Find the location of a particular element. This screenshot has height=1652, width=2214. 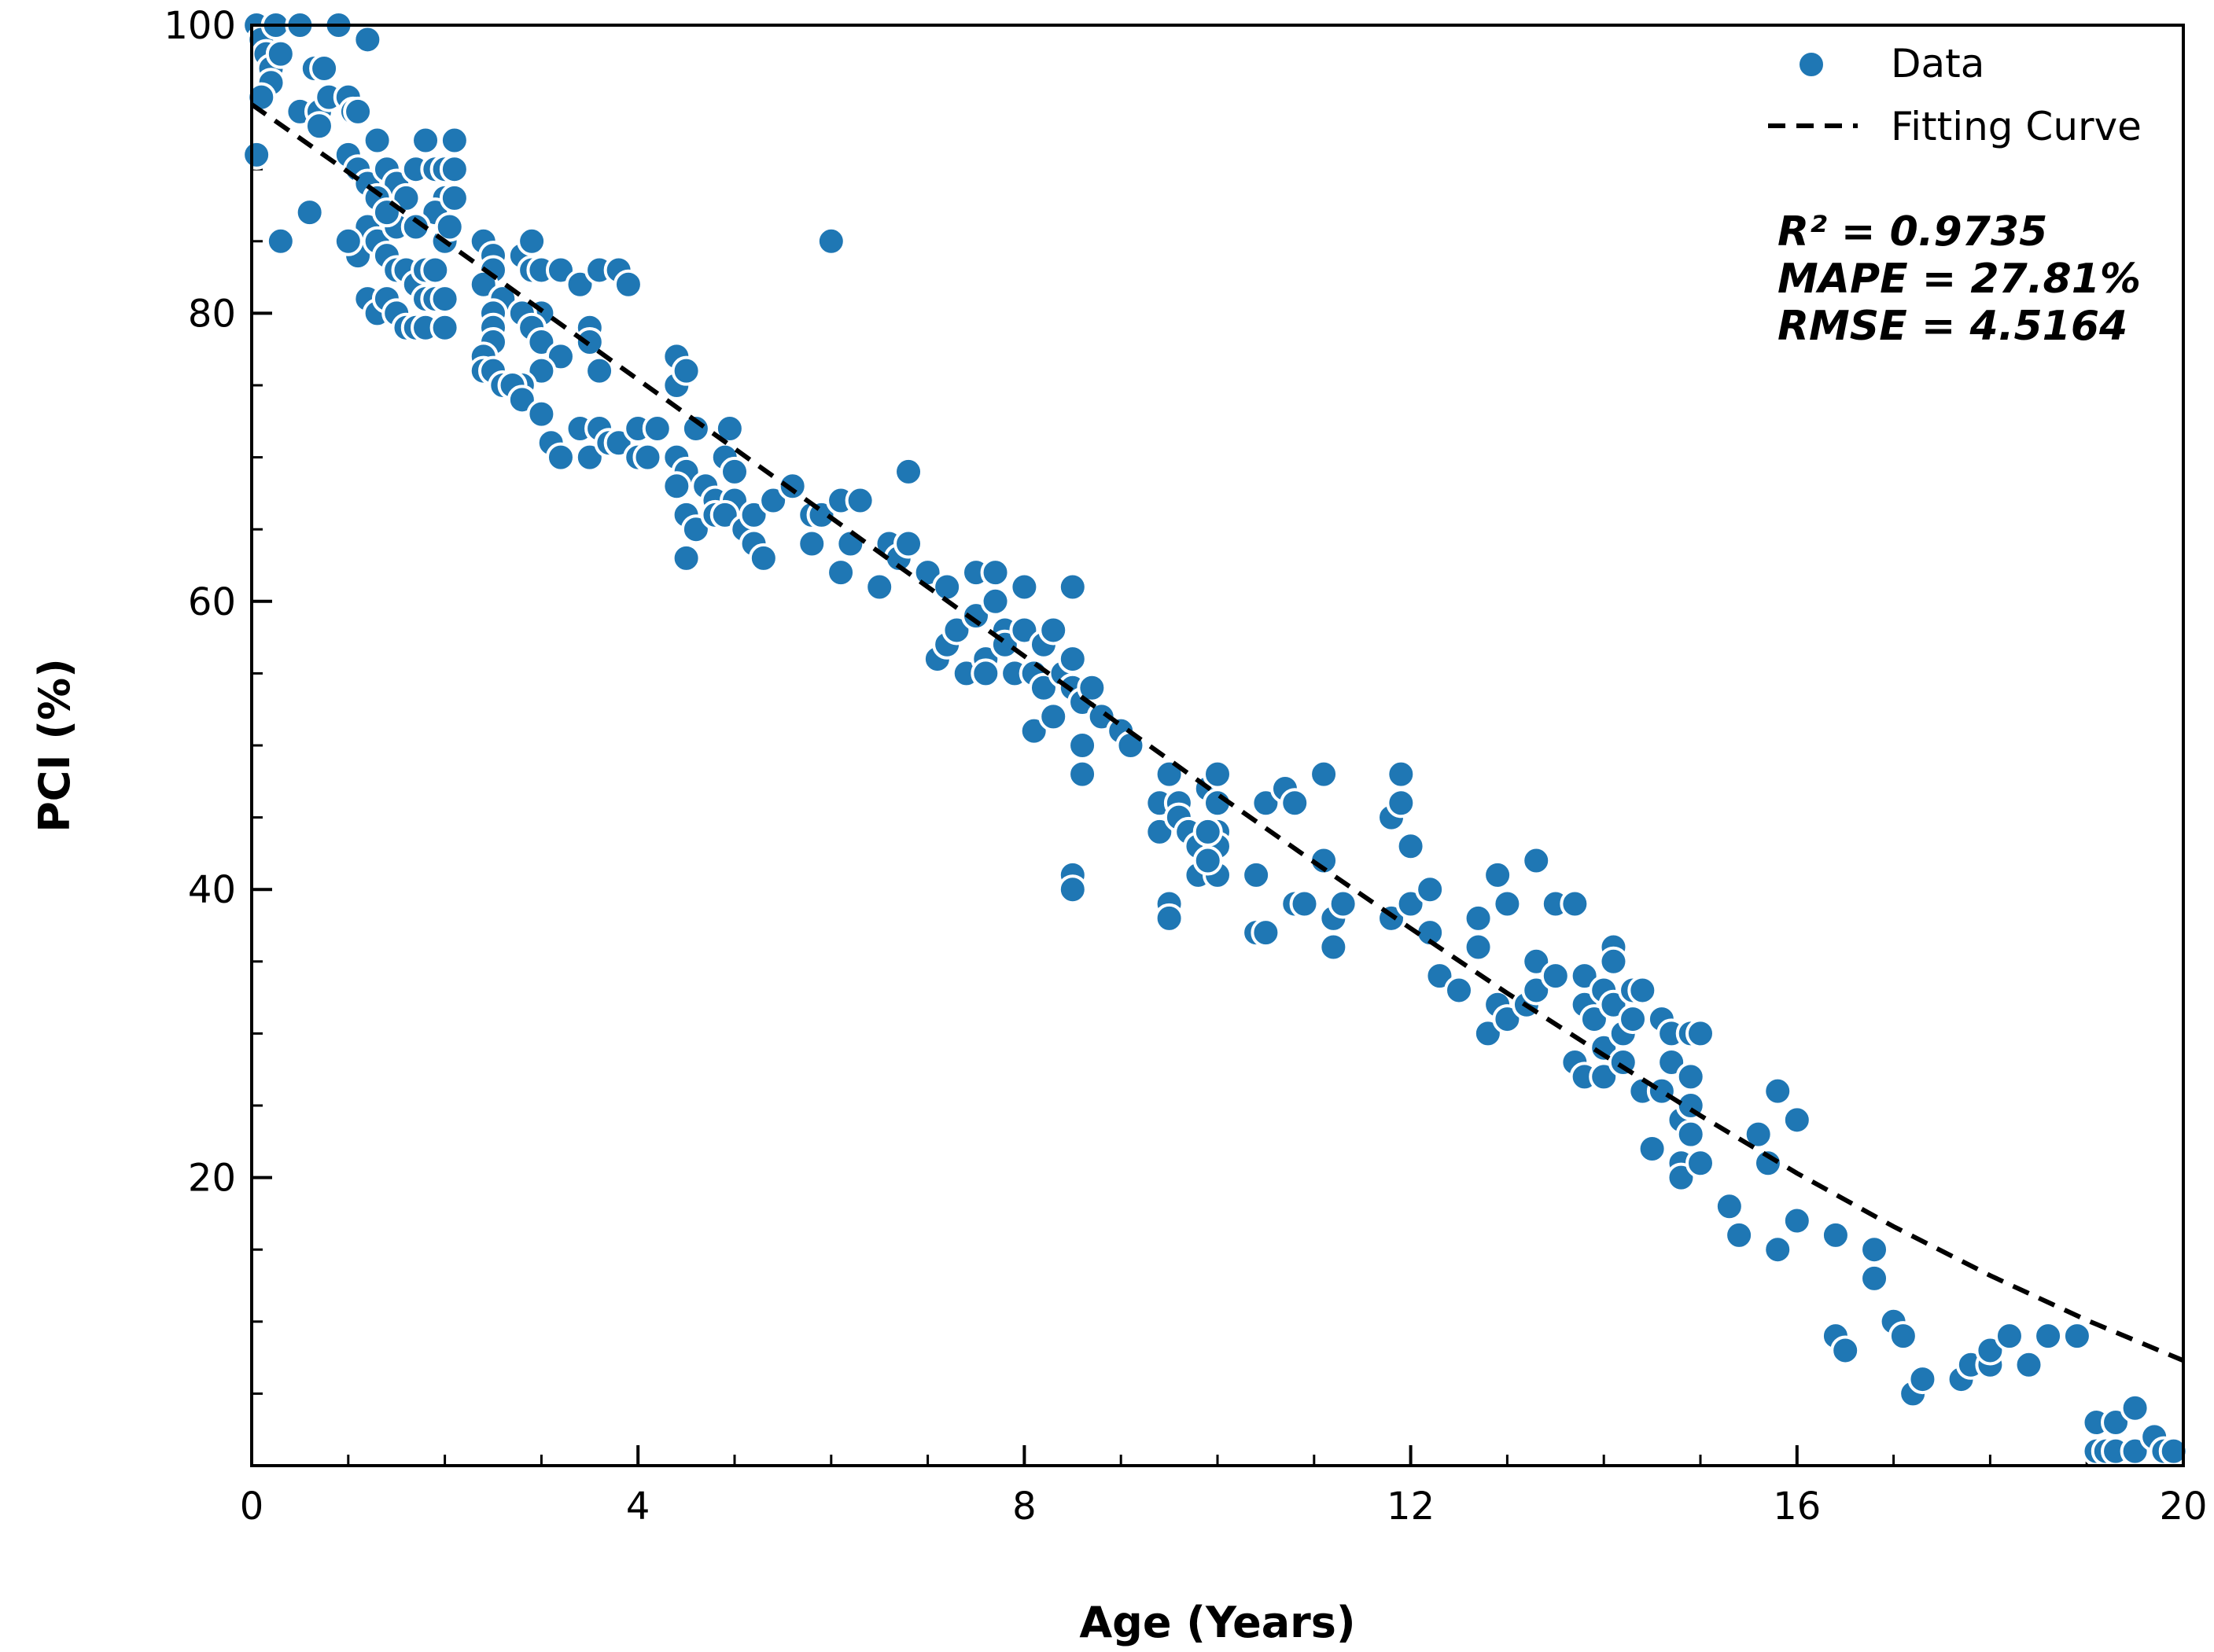

stat-r2: R² = 0.9735 is located at coordinates (1912, 232).